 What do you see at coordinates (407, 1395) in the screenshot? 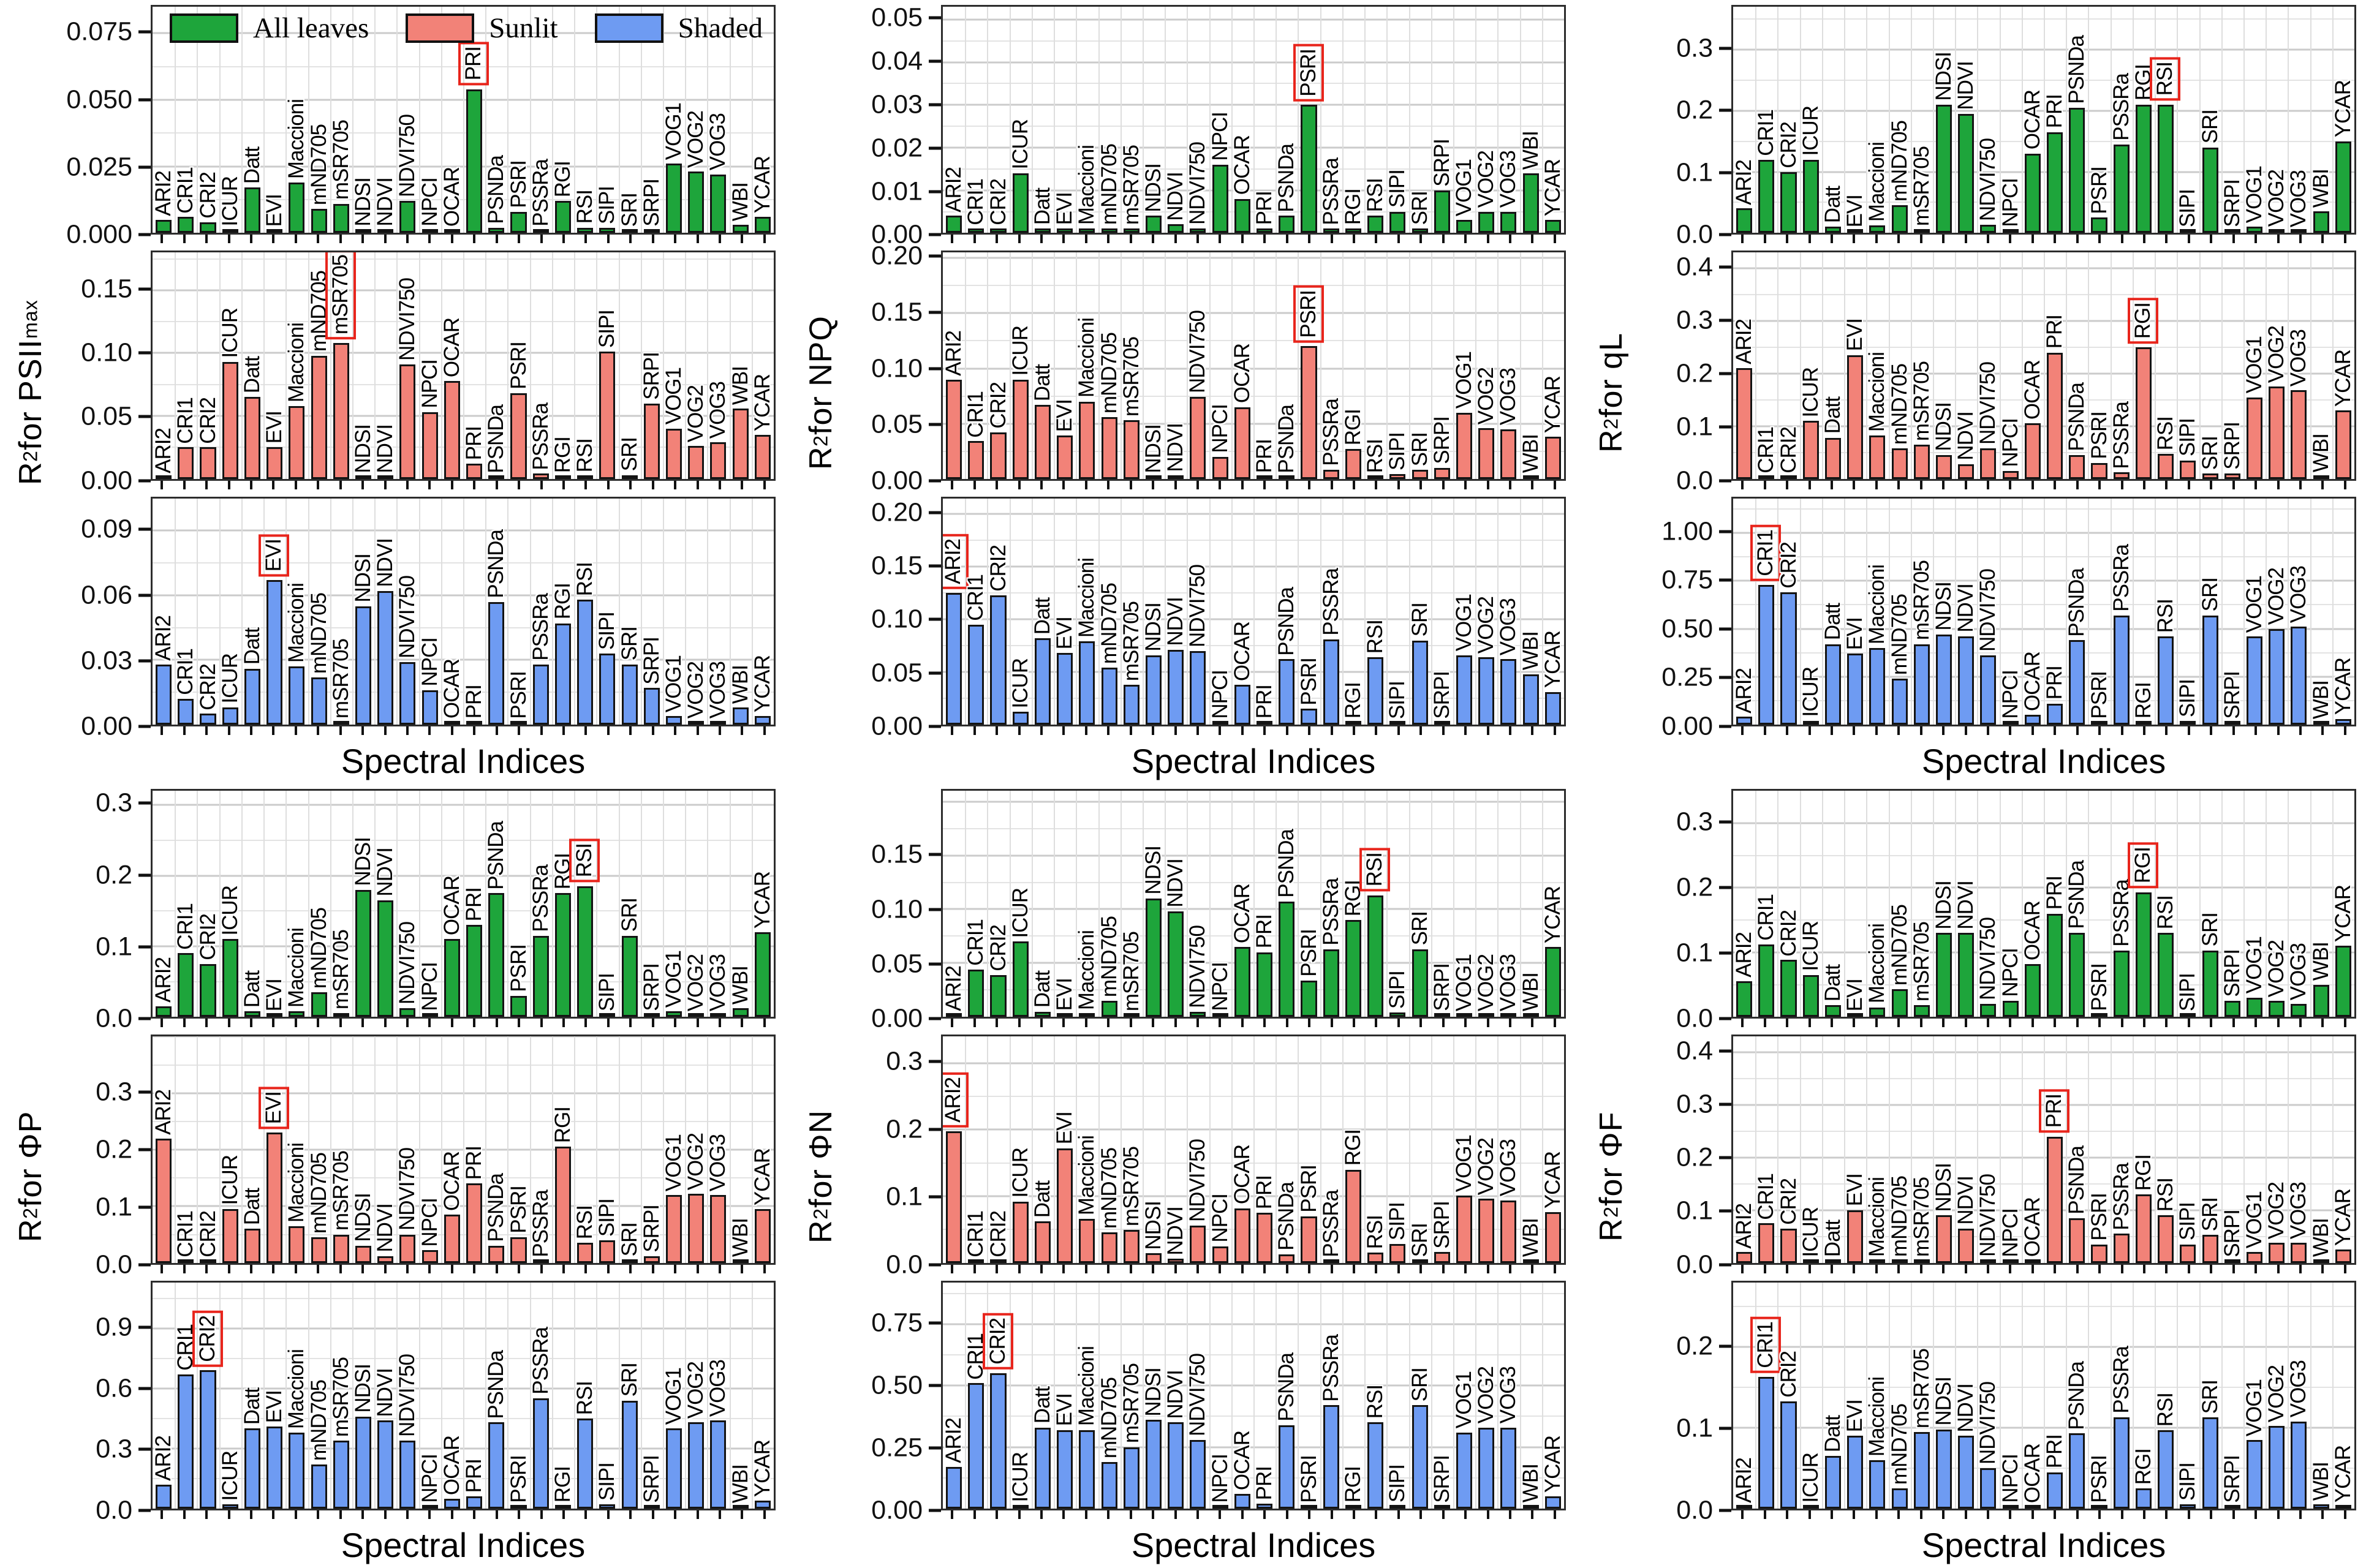
I see `bar-label: NDVI750` at bounding box center [407, 1395].